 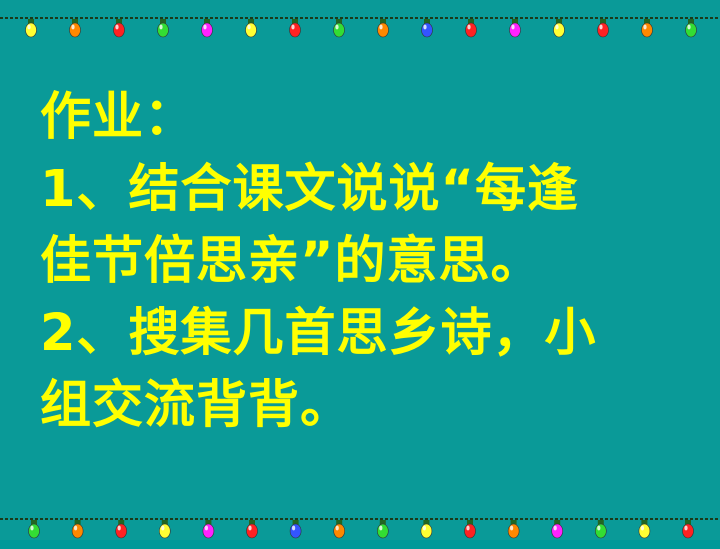 What do you see at coordinates (118, 117) in the screenshot?
I see `homework-title: 作业：` at bounding box center [118, 117].